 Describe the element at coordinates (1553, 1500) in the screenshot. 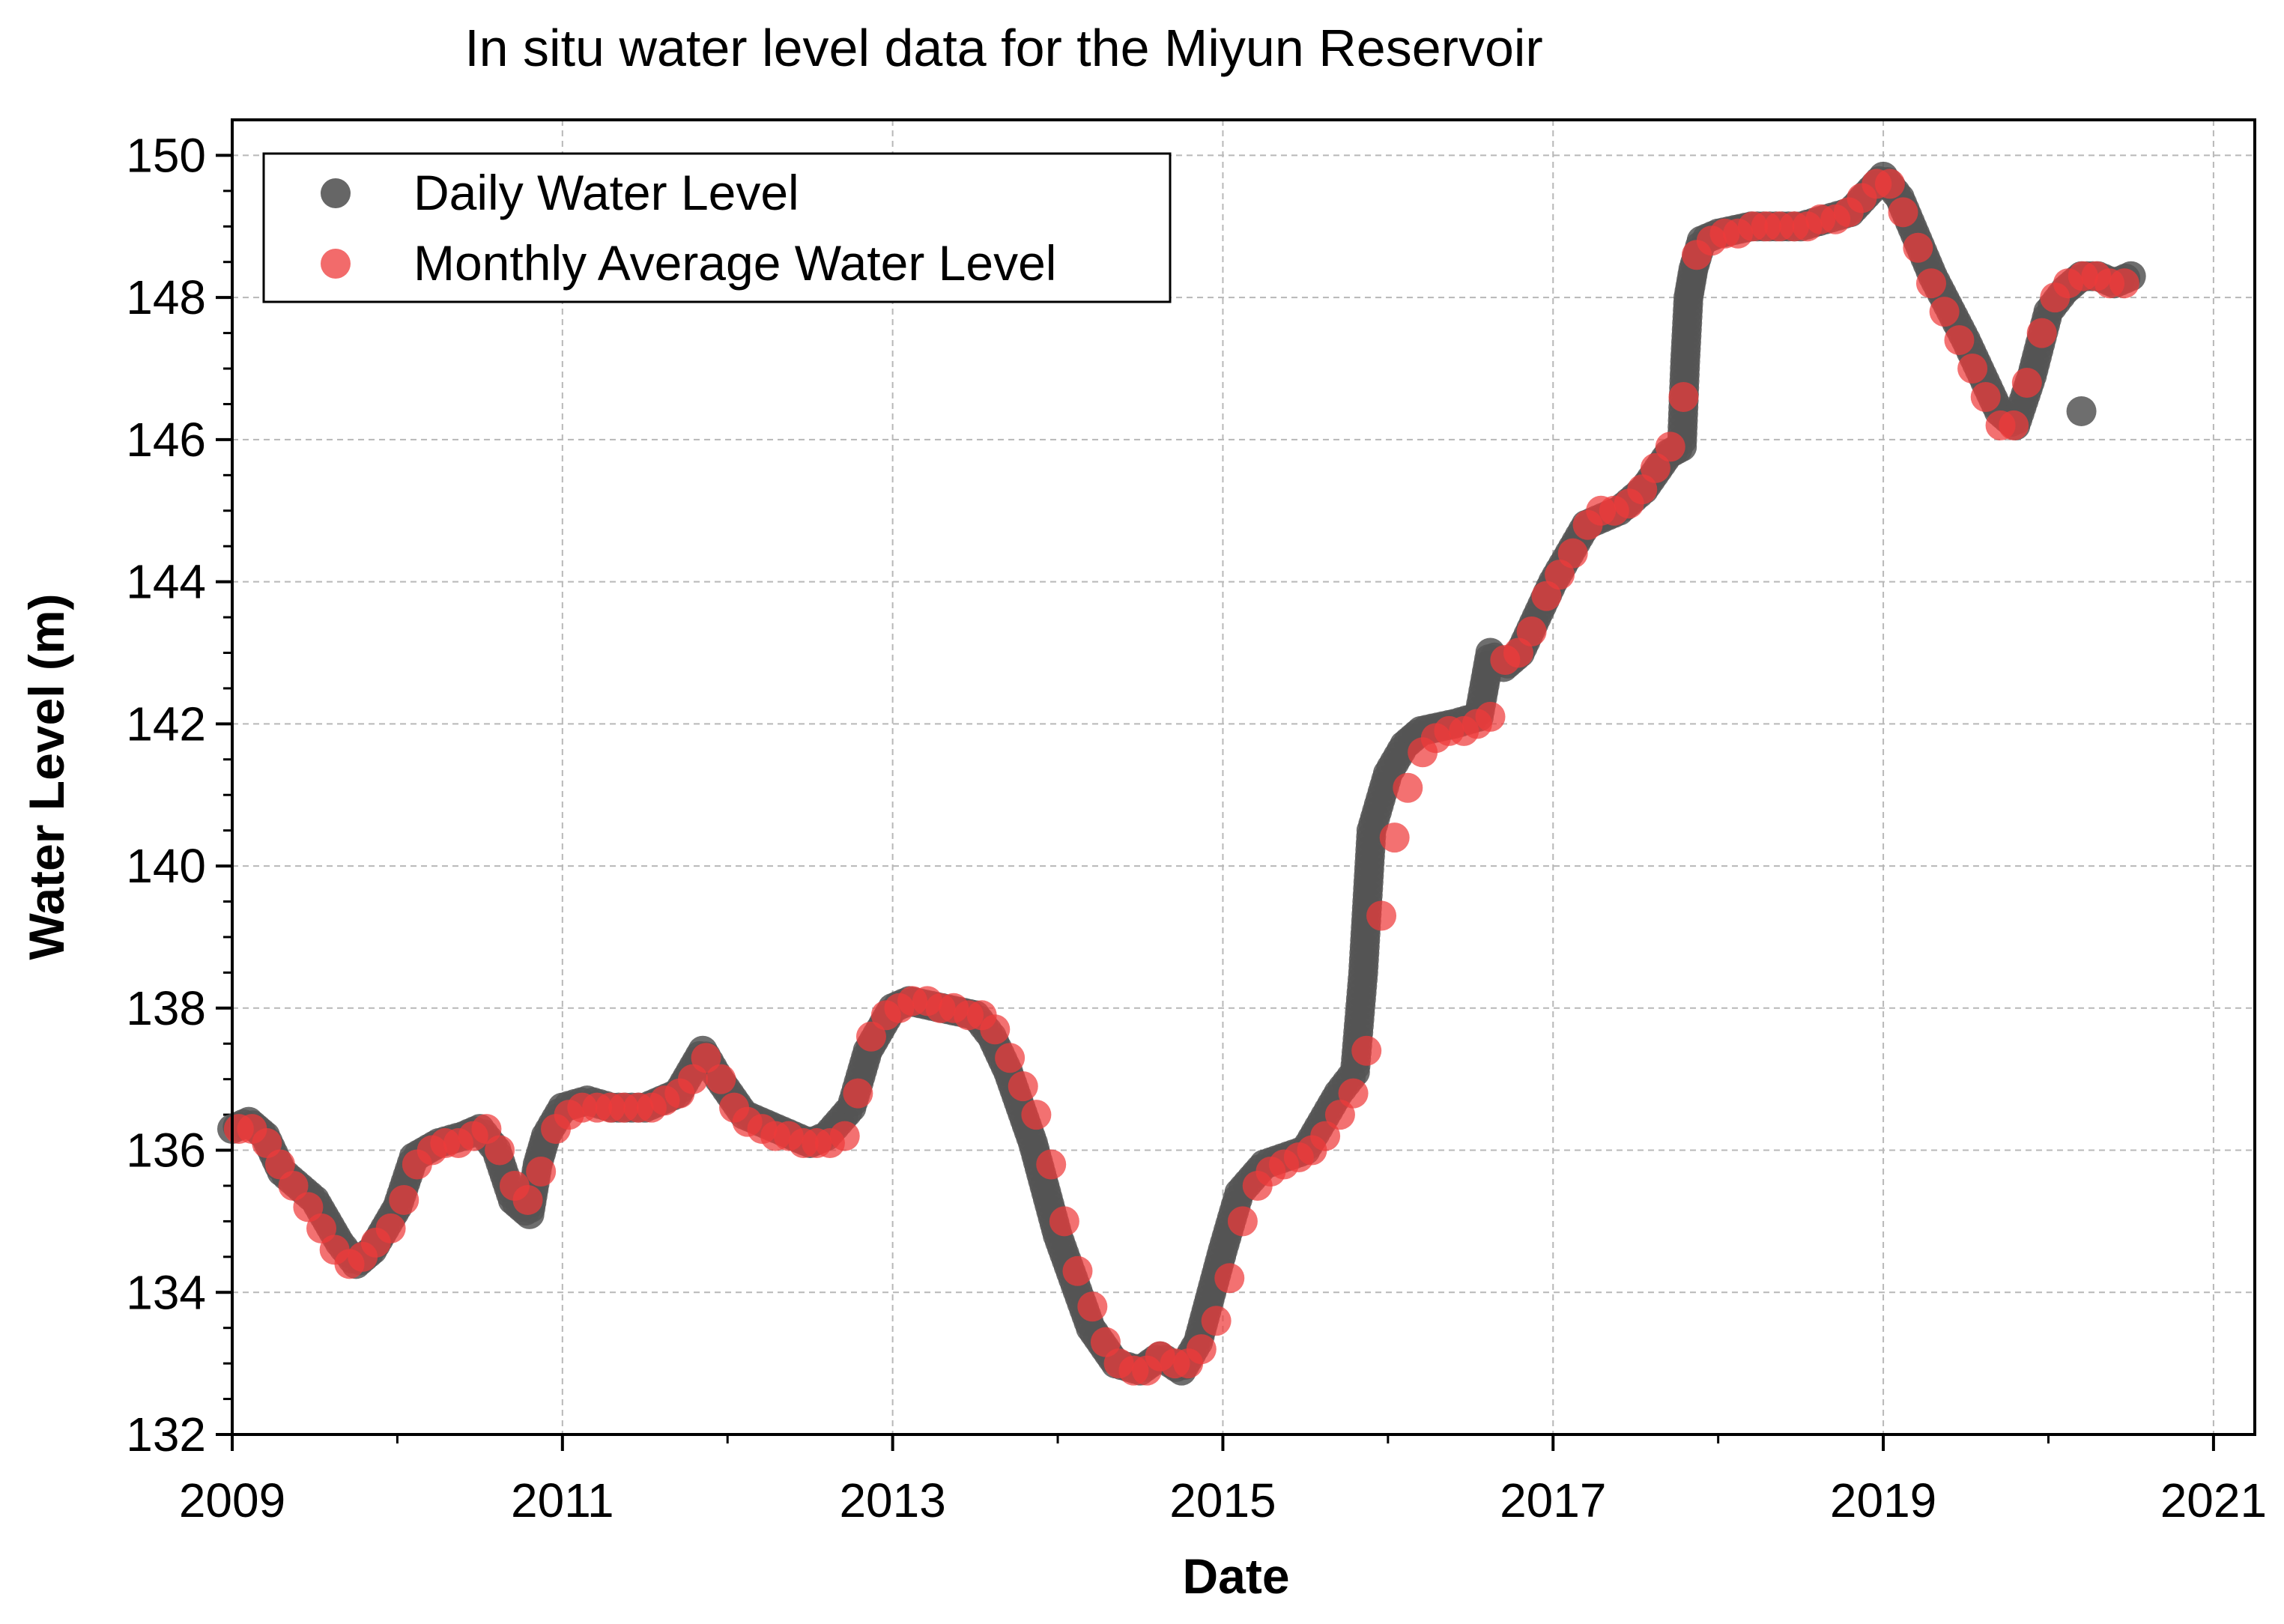

I see `x-tick-label: 2017` at that location.